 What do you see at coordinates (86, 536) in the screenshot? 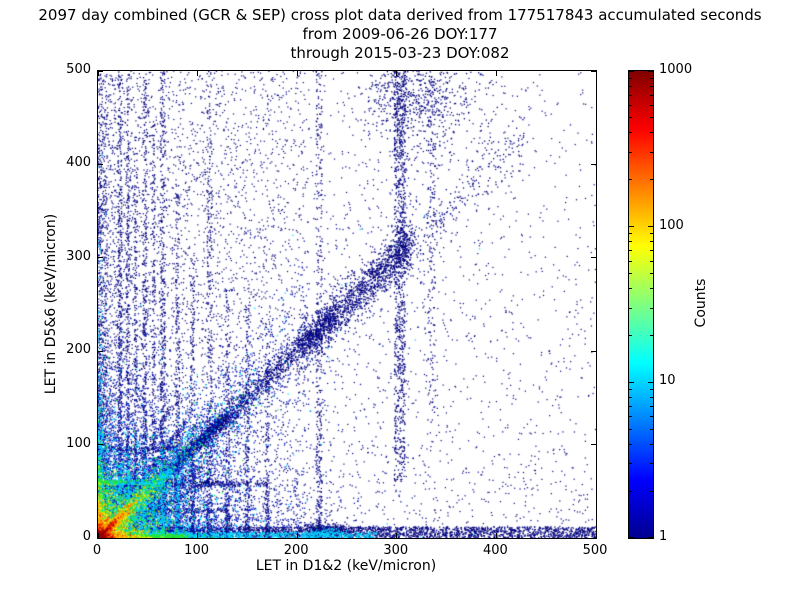
I see `y-tick-label: 0` at bounding box center [86, 536].